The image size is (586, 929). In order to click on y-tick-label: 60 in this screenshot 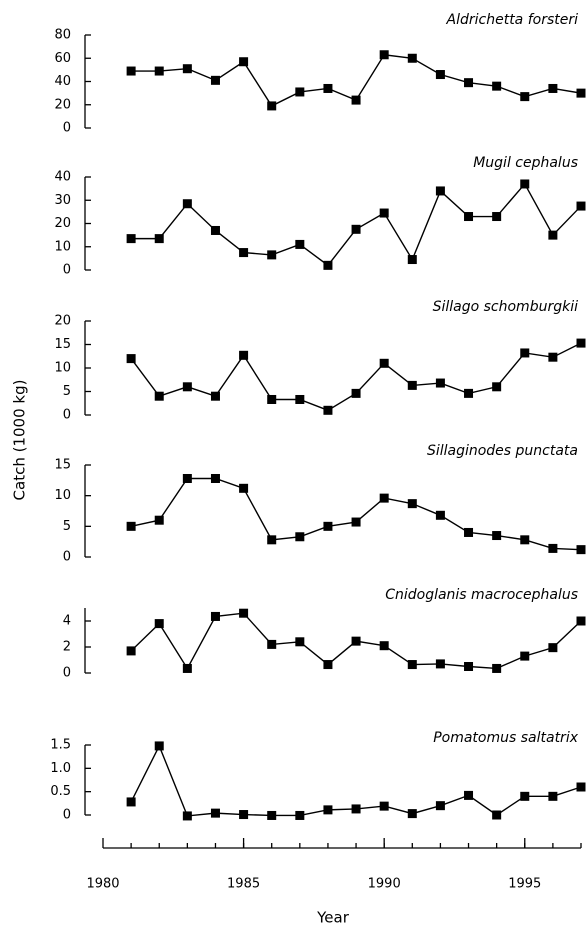, I will do `click(62, 58)`.